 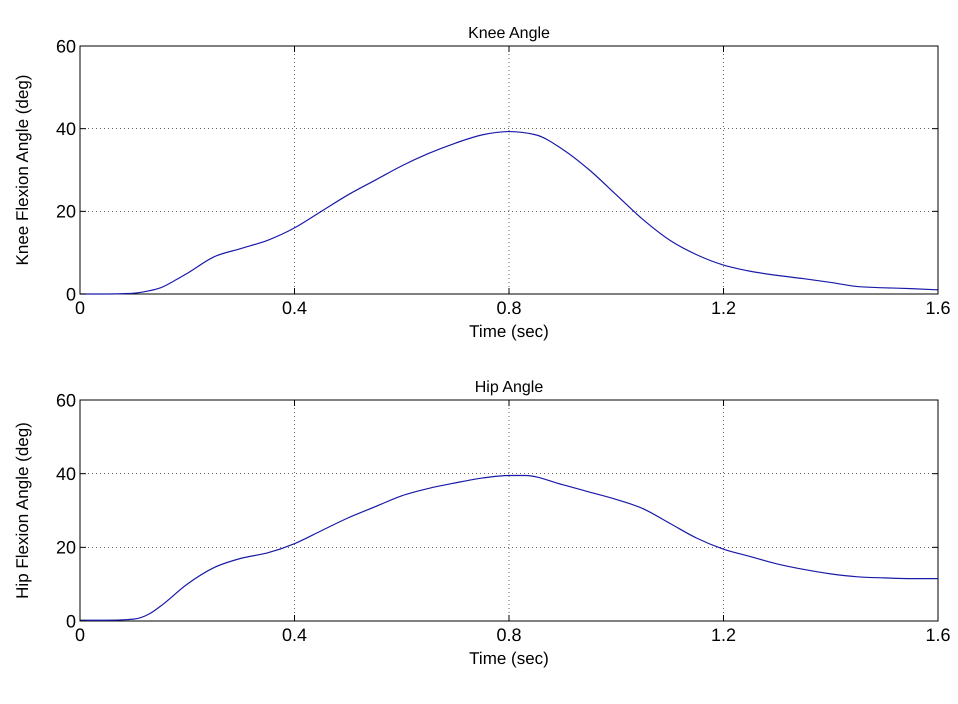 What do you see at coordinates (22, 170) in the screenshot?
I see `y-axis-title: Knee Flexion Angle (deg)` at bounding box center [22, 170].